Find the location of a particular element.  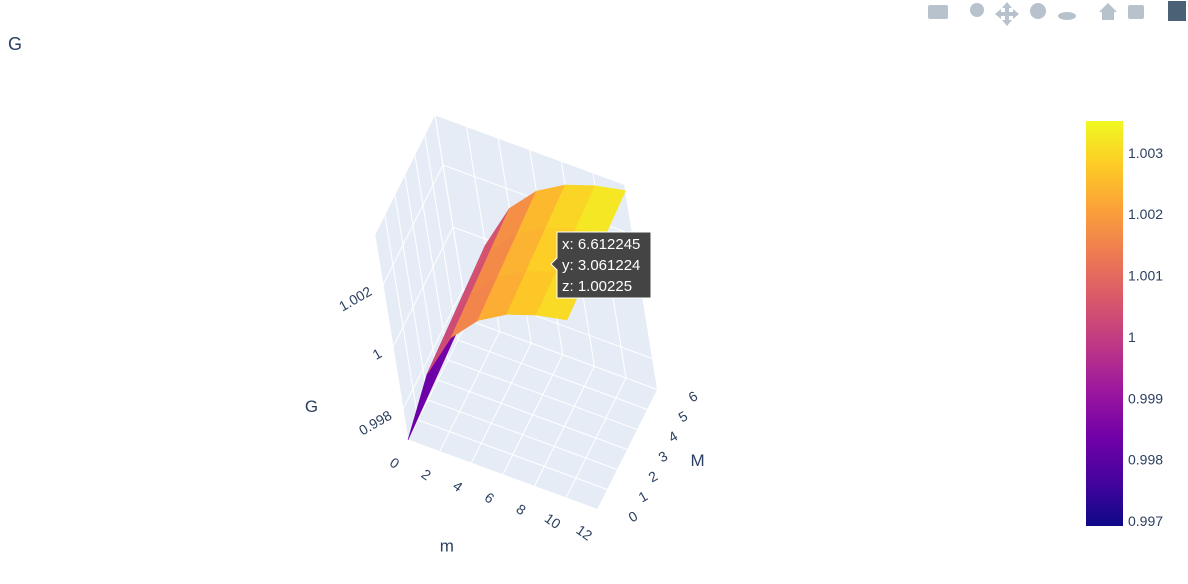

orbit-button is located at coordinates (1038, 11).